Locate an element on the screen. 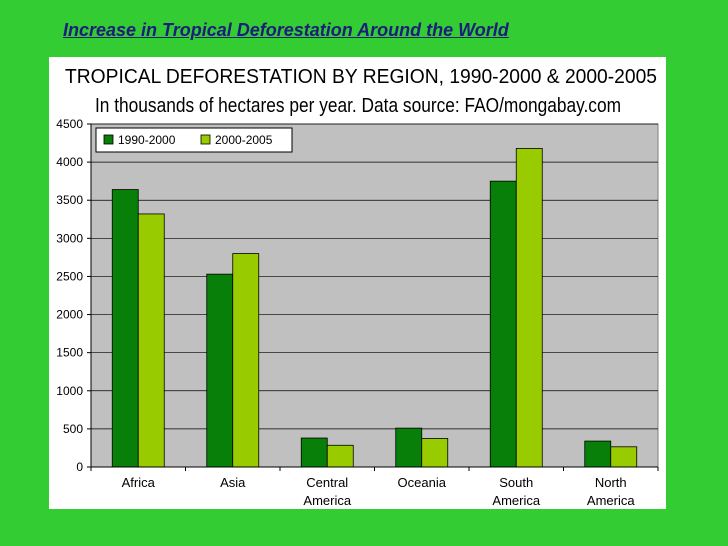 The height and width of the screenshot is (546, 728). bar-2000-2005-africa is located at coordinates (151, 340).